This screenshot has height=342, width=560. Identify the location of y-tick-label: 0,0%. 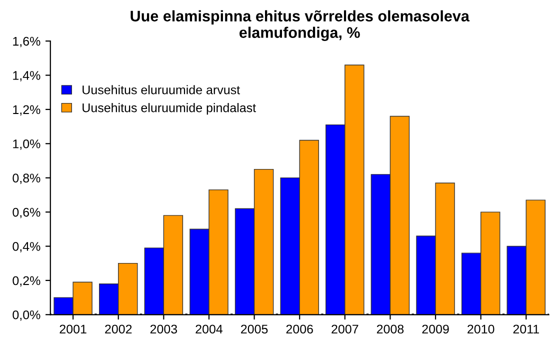
(26, 315).